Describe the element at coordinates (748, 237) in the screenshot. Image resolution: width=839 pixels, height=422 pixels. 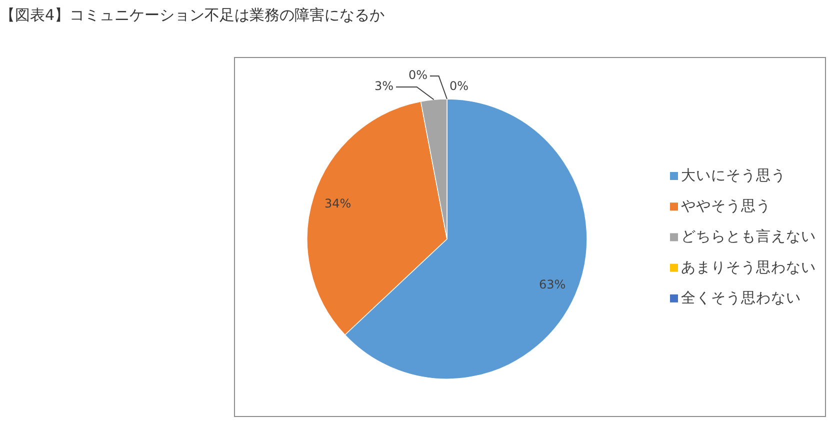
I see `legend-label: どちらとも言えない` at that location.